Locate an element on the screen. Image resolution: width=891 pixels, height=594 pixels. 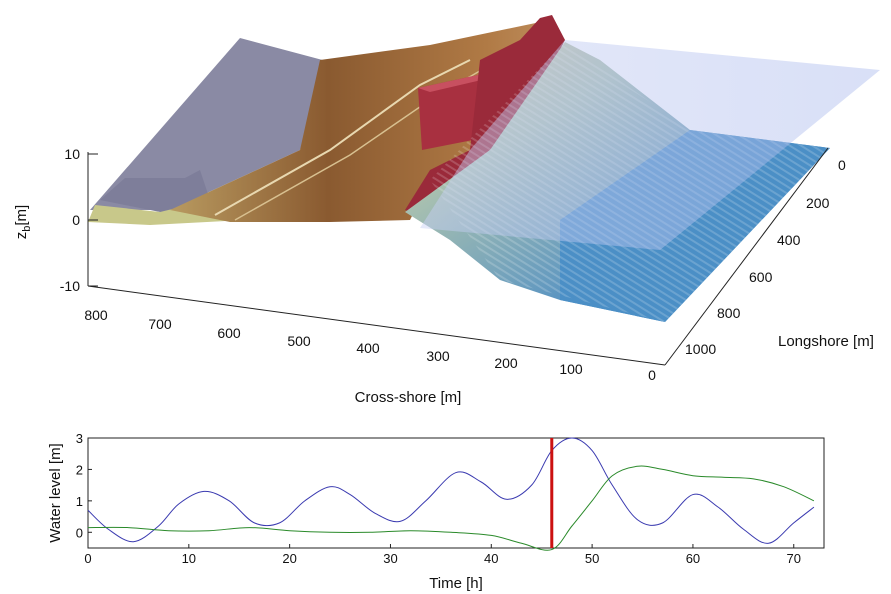
x-tick-label: 0 is located at coordinates (87, 558).